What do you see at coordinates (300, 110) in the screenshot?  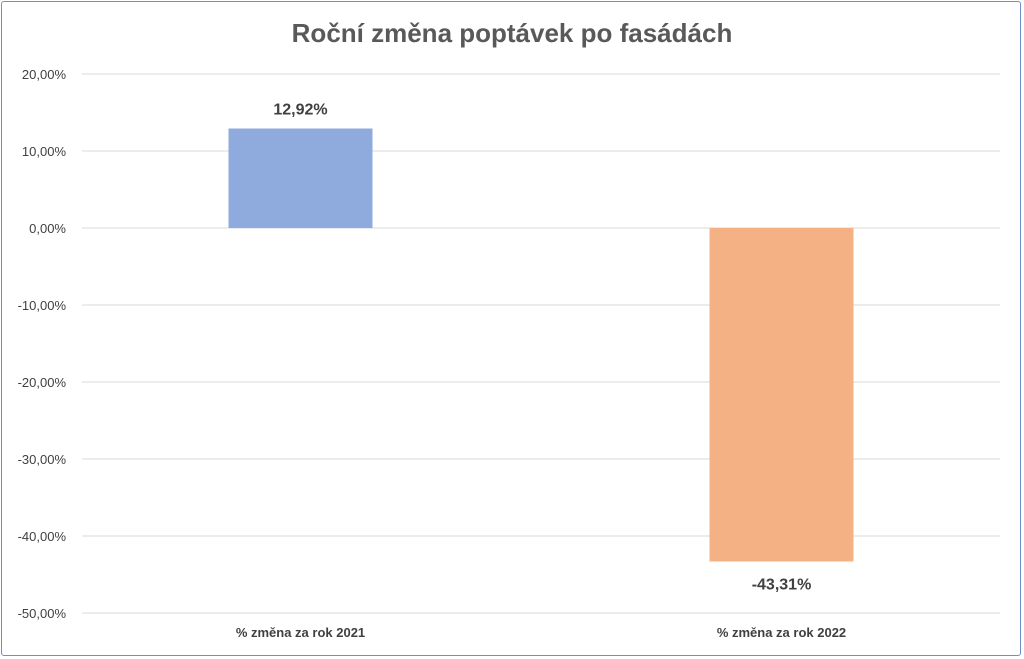 I see `data-label: 12,92%` at bounding box center [300, 110].